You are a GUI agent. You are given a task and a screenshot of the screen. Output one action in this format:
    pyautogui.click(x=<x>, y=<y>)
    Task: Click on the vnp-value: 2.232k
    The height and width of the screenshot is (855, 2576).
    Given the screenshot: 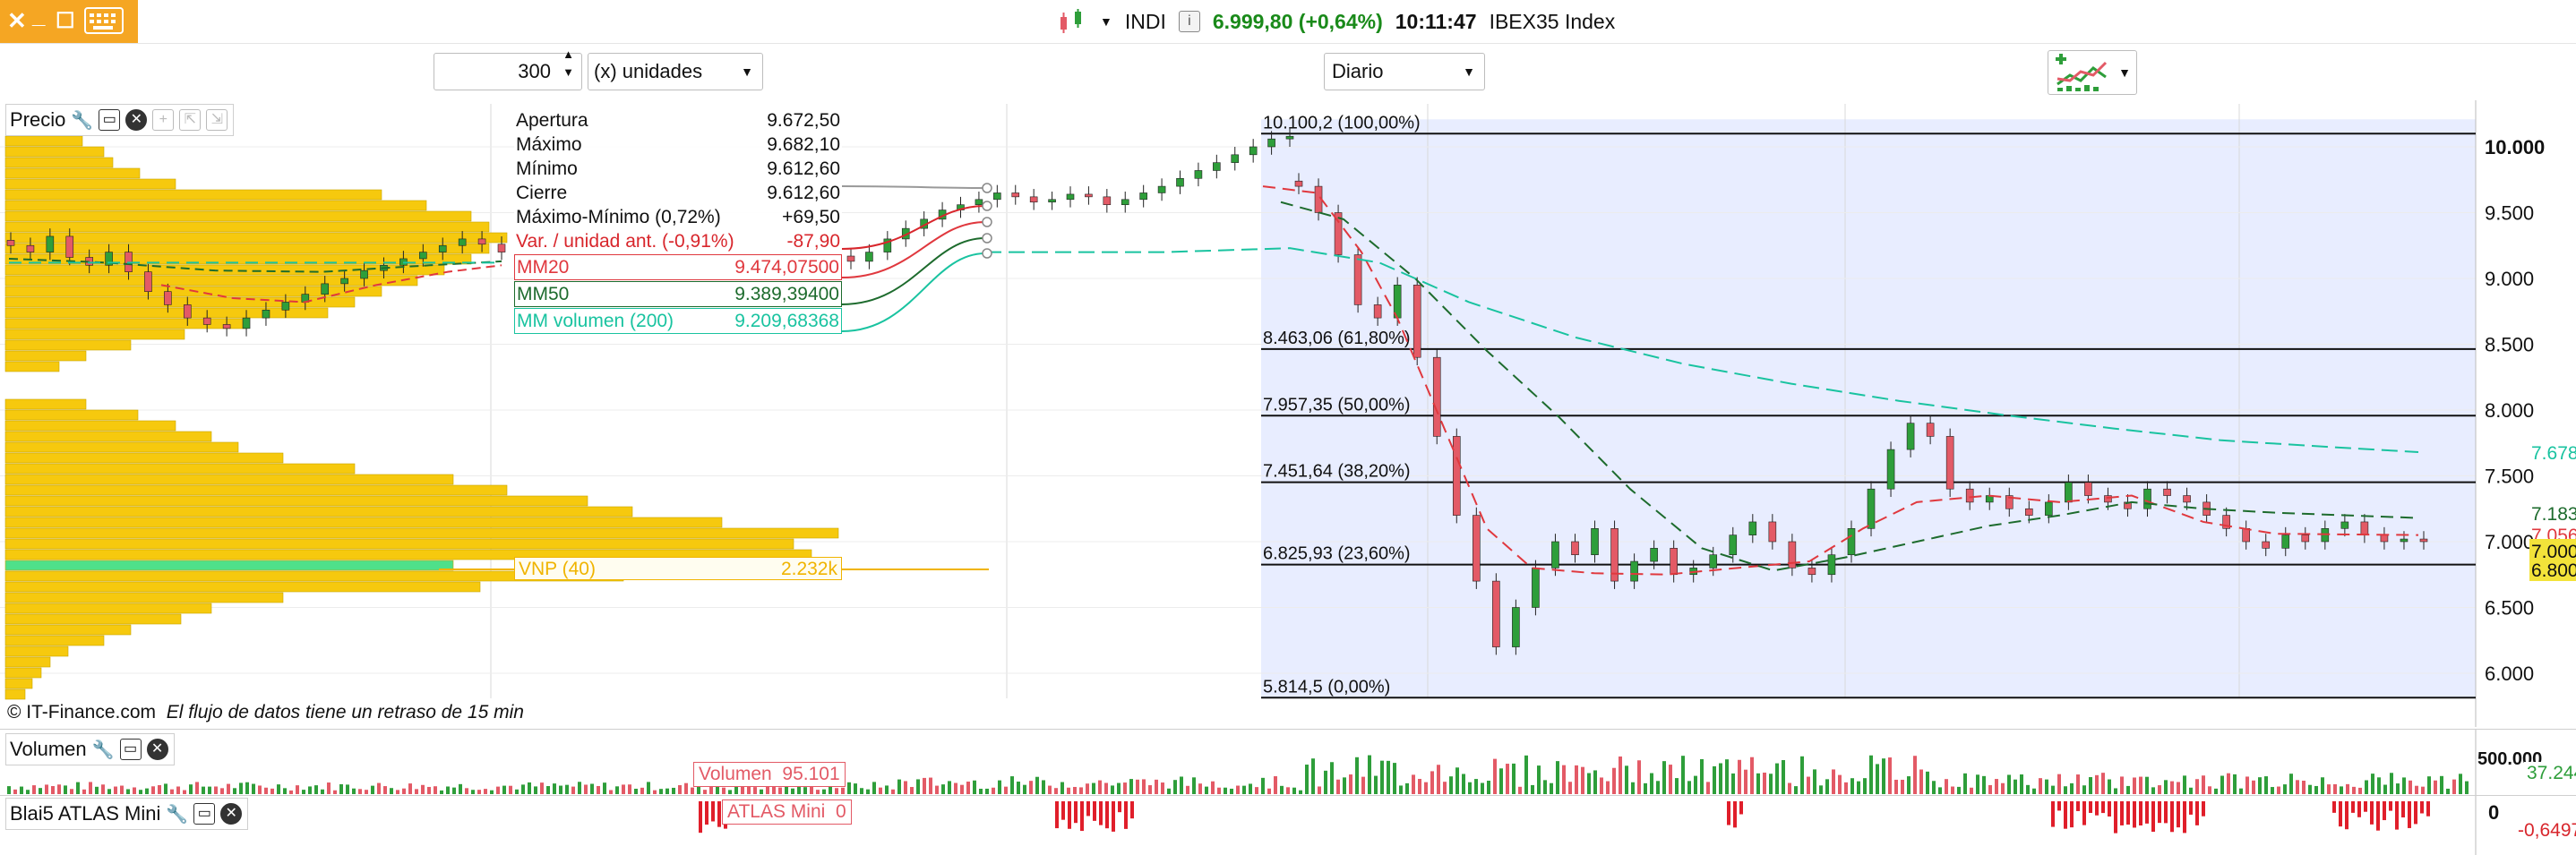 What is the action you would take?
    pyautogui.click(x=808, y=569)
    